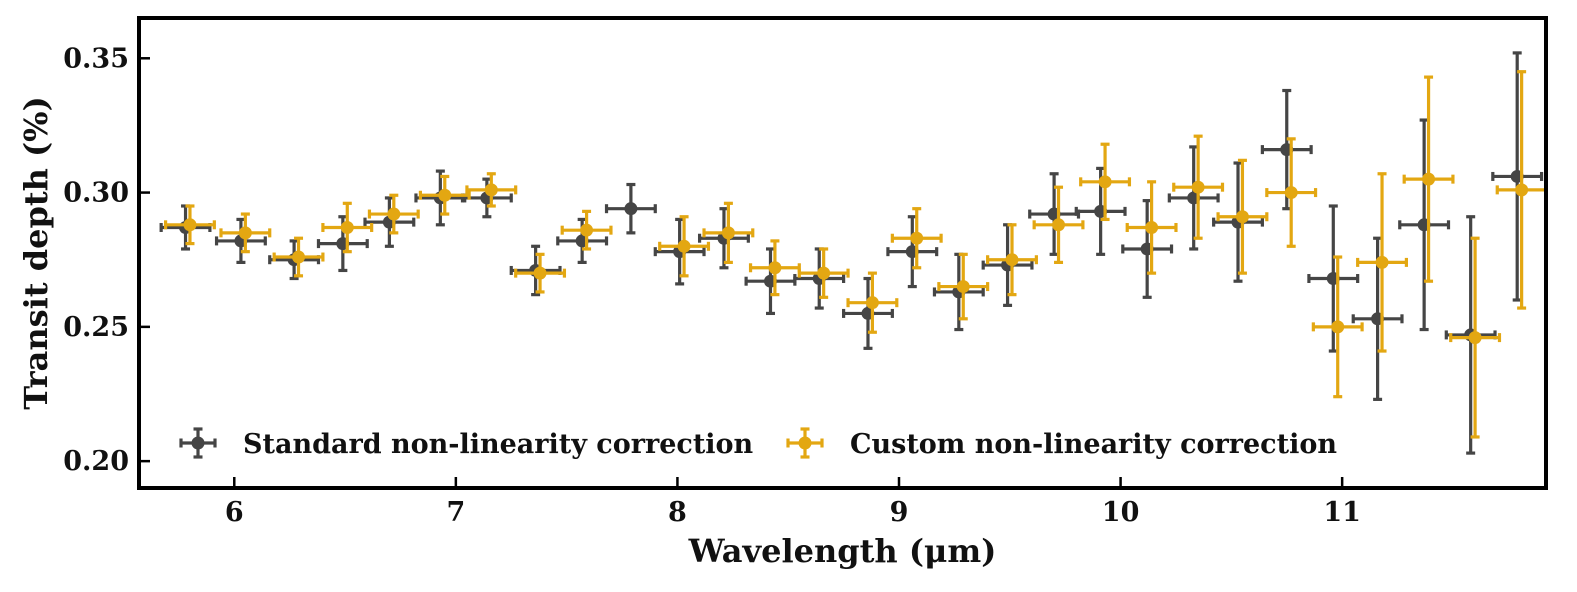 Image resolution: width=1577 pixels, height=592 pixels. What do you see at coordinates (36, 252) in the screenshot?
I see `y-axis-title: Transit depth (%)` at bounding box center [36, 252].